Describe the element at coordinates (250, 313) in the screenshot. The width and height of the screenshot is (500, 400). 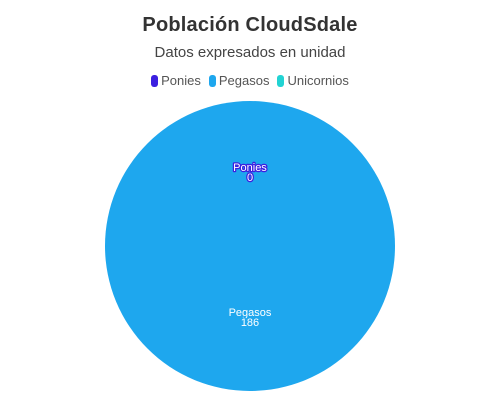
I see `data-label-name-pegasos: Pegasos` at that location.